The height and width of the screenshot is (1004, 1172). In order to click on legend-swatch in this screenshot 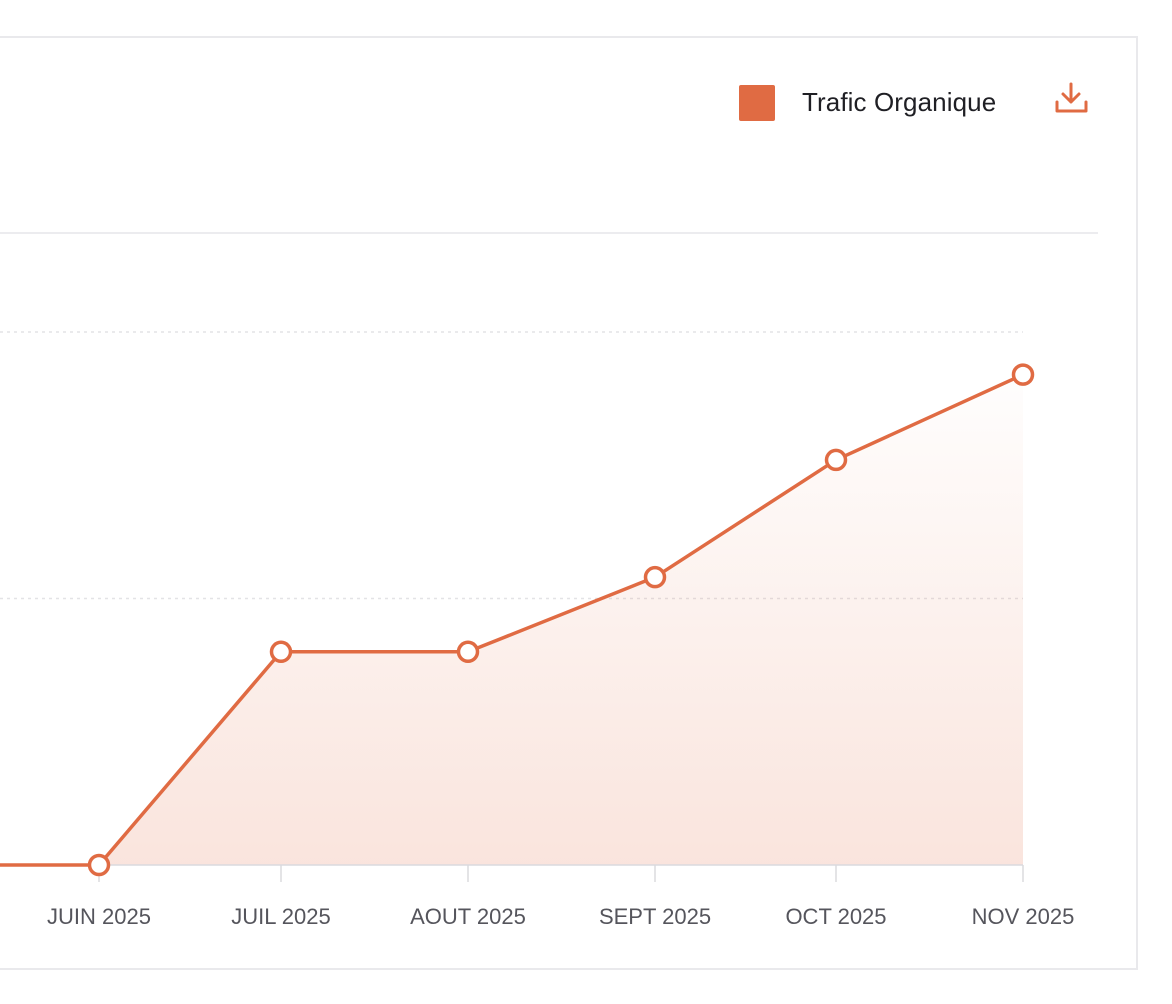, I will do `click(757, 102)`.